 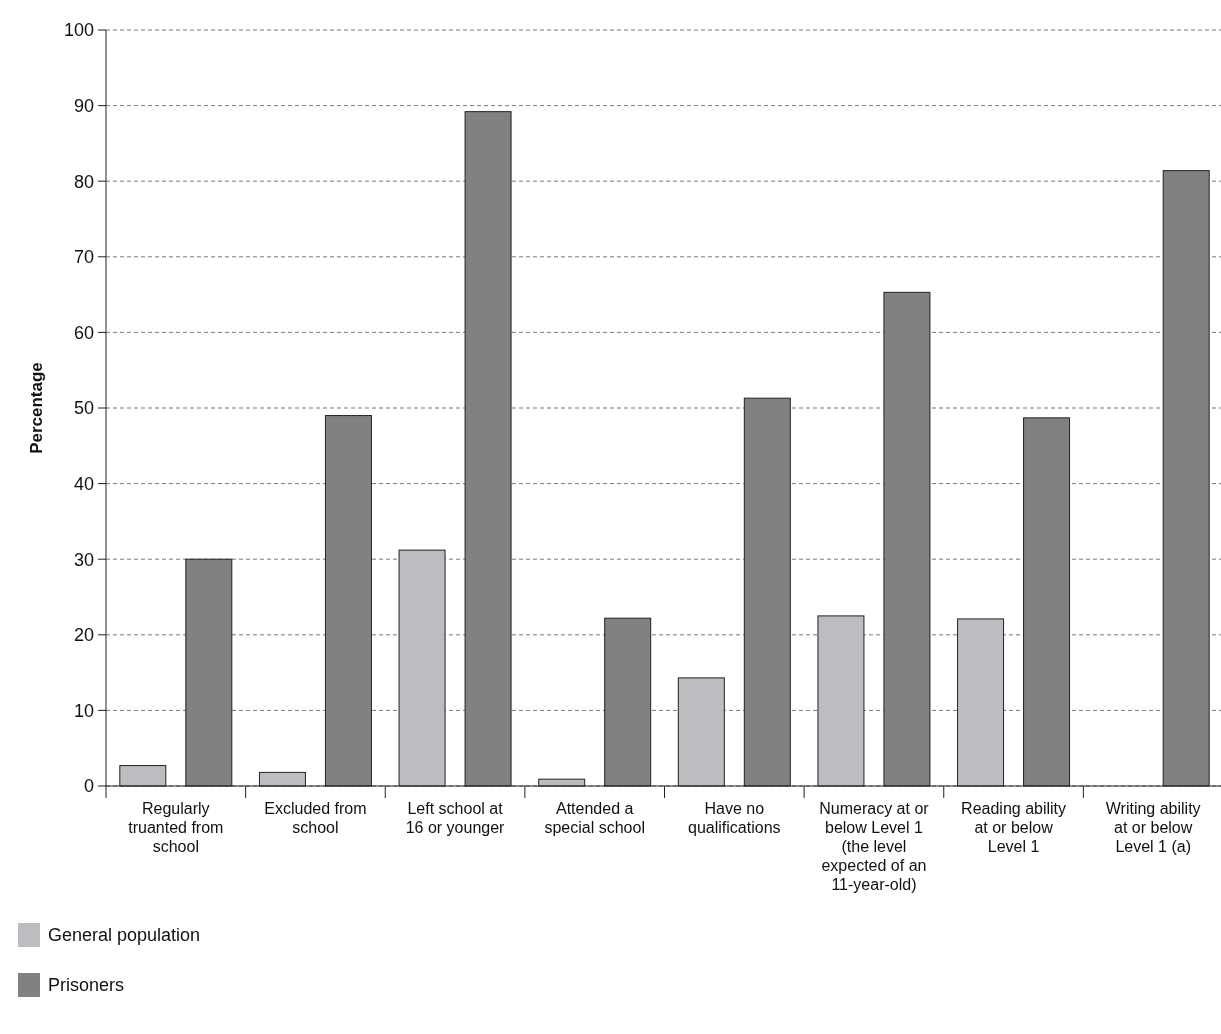 What do you see at coordinates (83, 635) in the screenshot?
I see `y-tick-label: 20` at bounding box center [83, 635].